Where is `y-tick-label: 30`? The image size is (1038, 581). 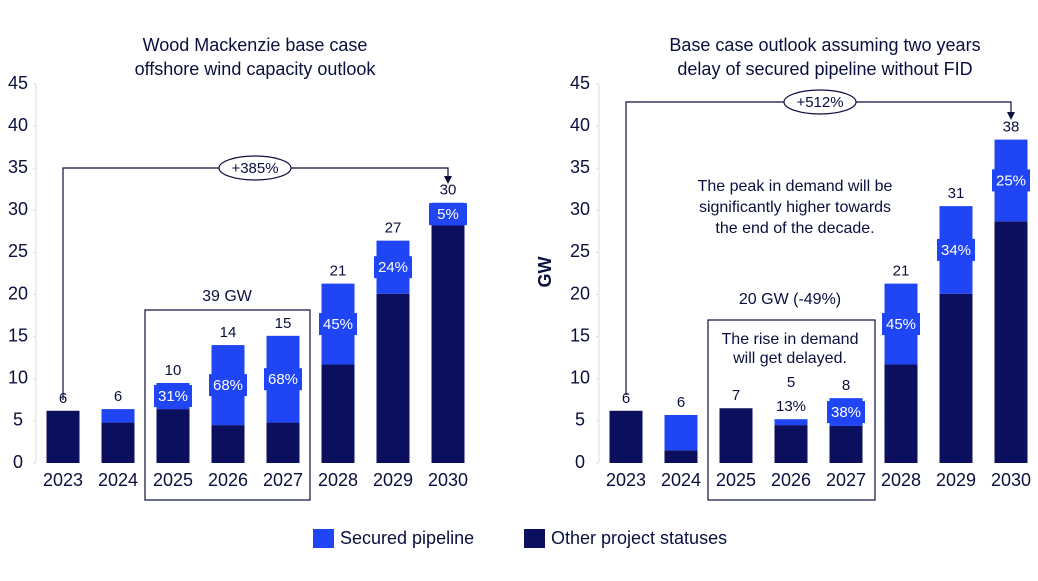 y-tick-label: 30 is located at coordinates (18, 209).